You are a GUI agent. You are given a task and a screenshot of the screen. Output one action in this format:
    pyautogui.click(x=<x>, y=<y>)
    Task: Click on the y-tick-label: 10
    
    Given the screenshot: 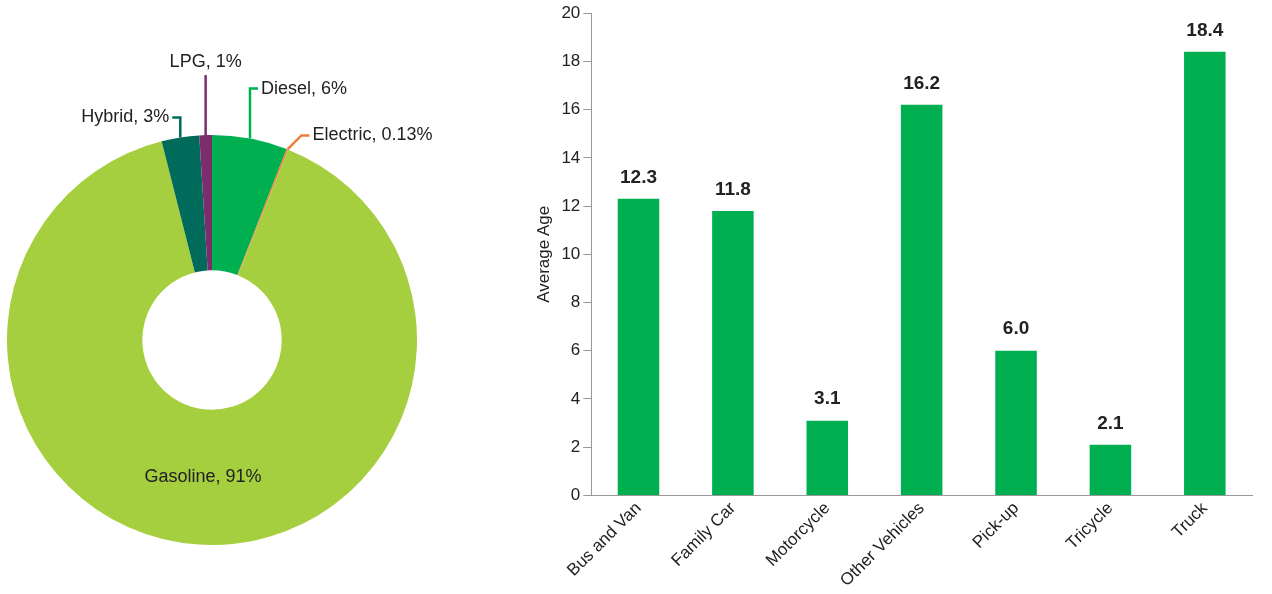 What is the action you would take?
    pyautogui.click(x=571, y=253)
    